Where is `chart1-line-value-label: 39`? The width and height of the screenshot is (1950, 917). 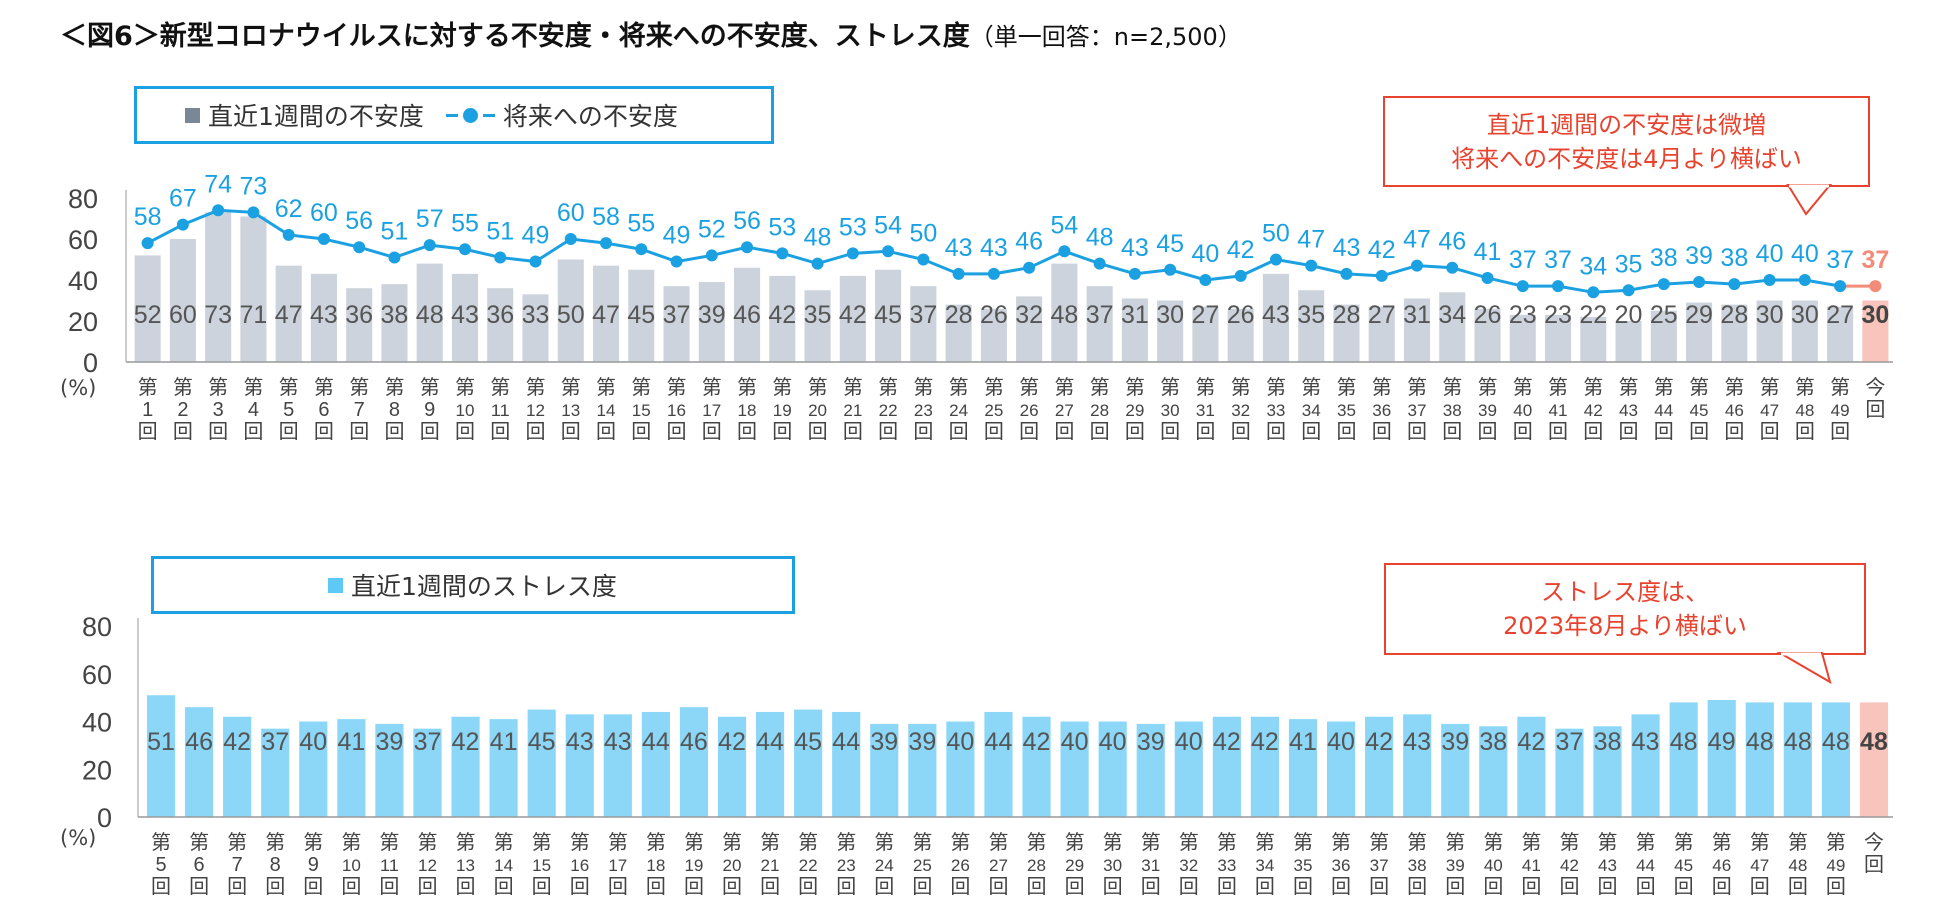
chart1-line-value-label: 39 is located at coordinates (1699, 256).